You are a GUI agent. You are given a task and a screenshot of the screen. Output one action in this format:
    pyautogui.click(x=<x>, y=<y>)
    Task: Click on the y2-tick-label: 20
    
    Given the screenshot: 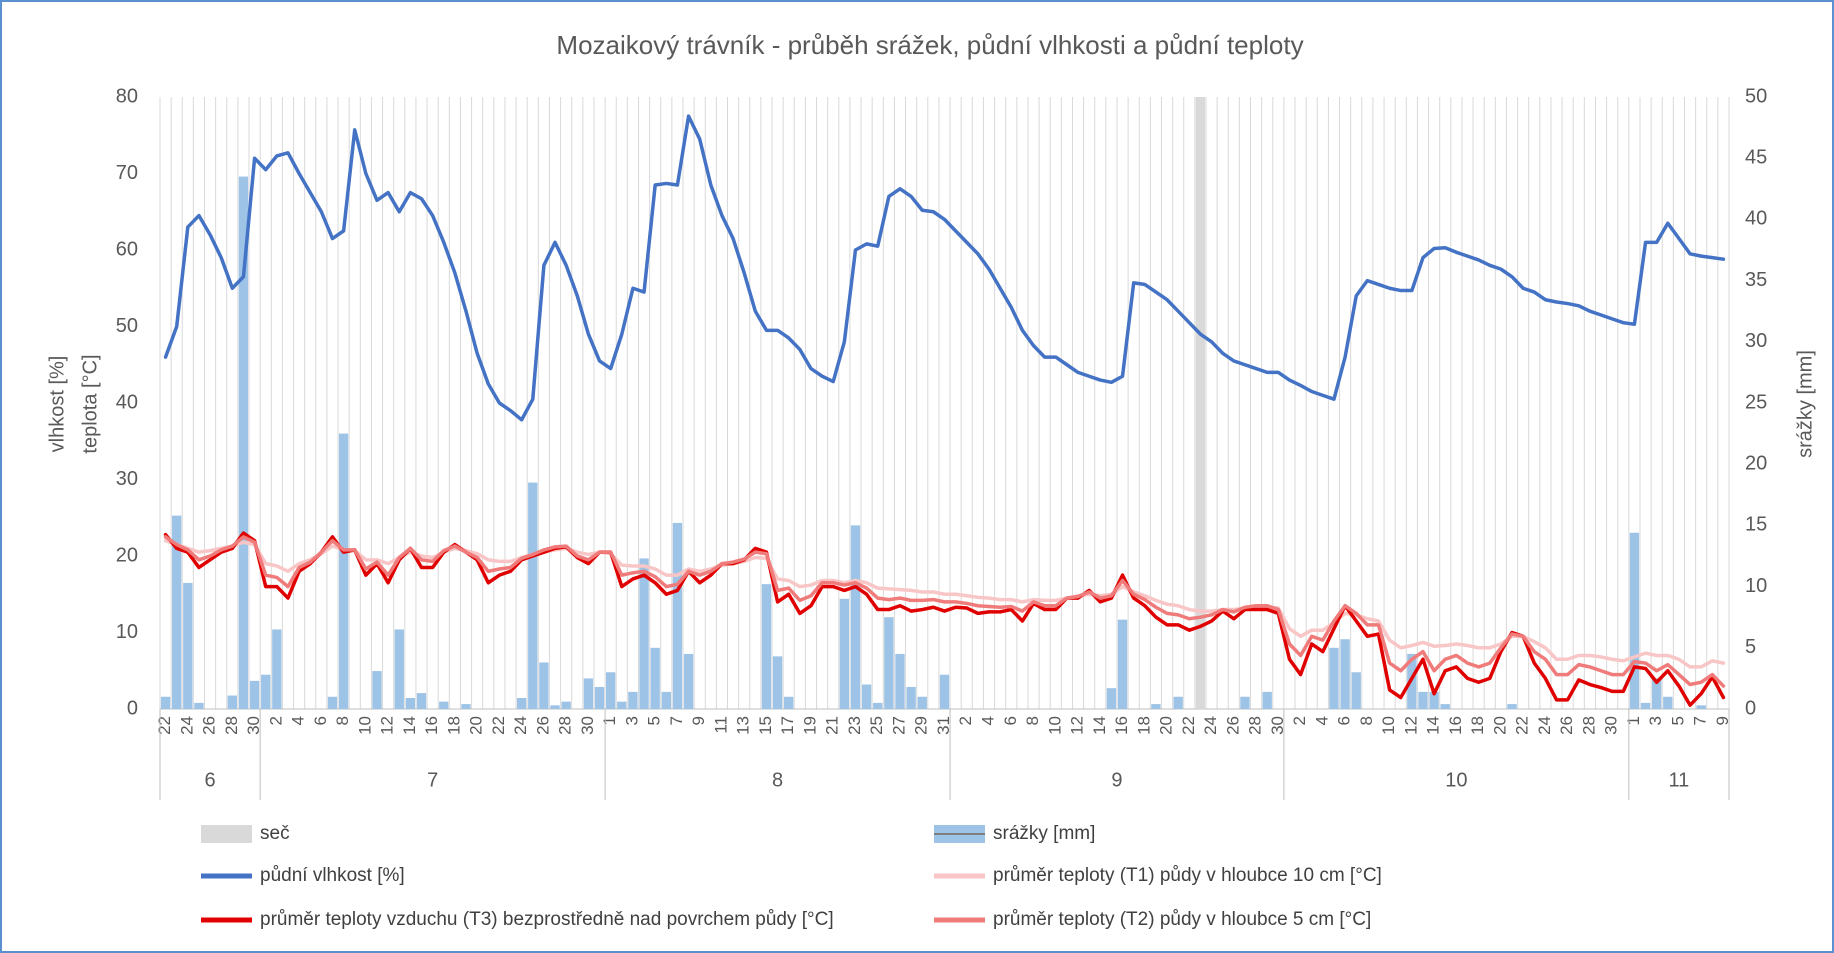 What is the action you would take?
    pyautogui.click(x=1756, y=463)
    